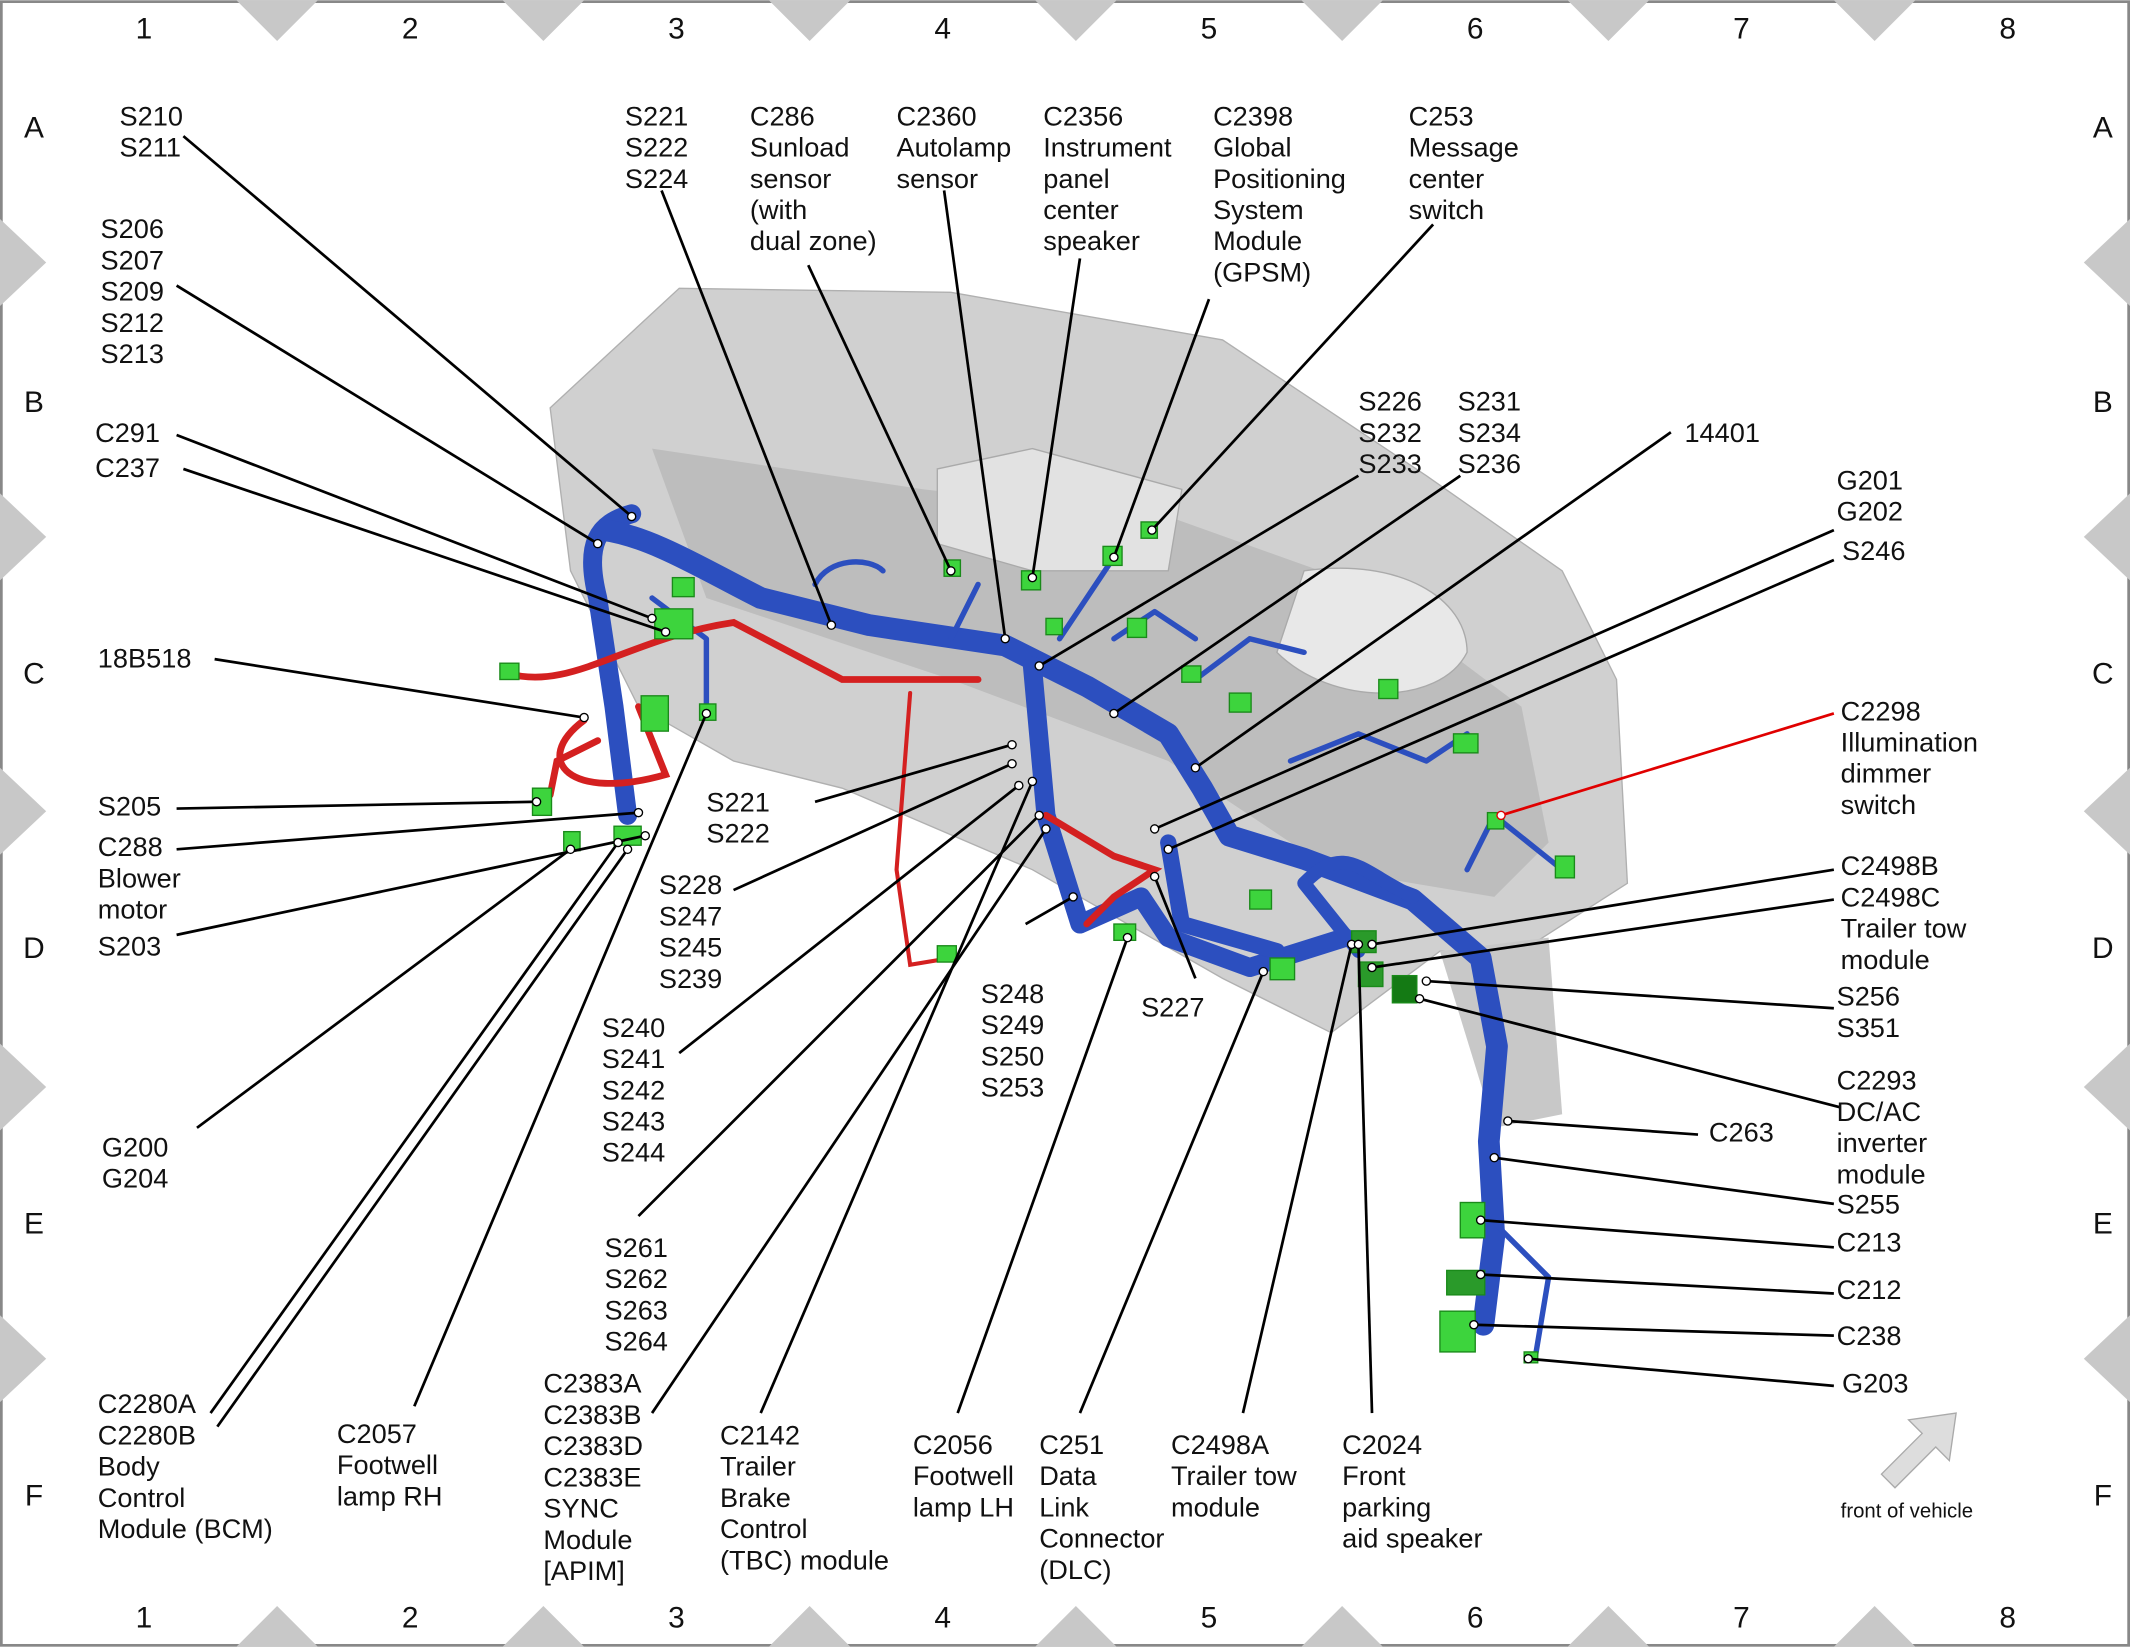  Describe the element at coordinates (633, 1089) in the screenshot. I see `callout-text: S242` at that location.